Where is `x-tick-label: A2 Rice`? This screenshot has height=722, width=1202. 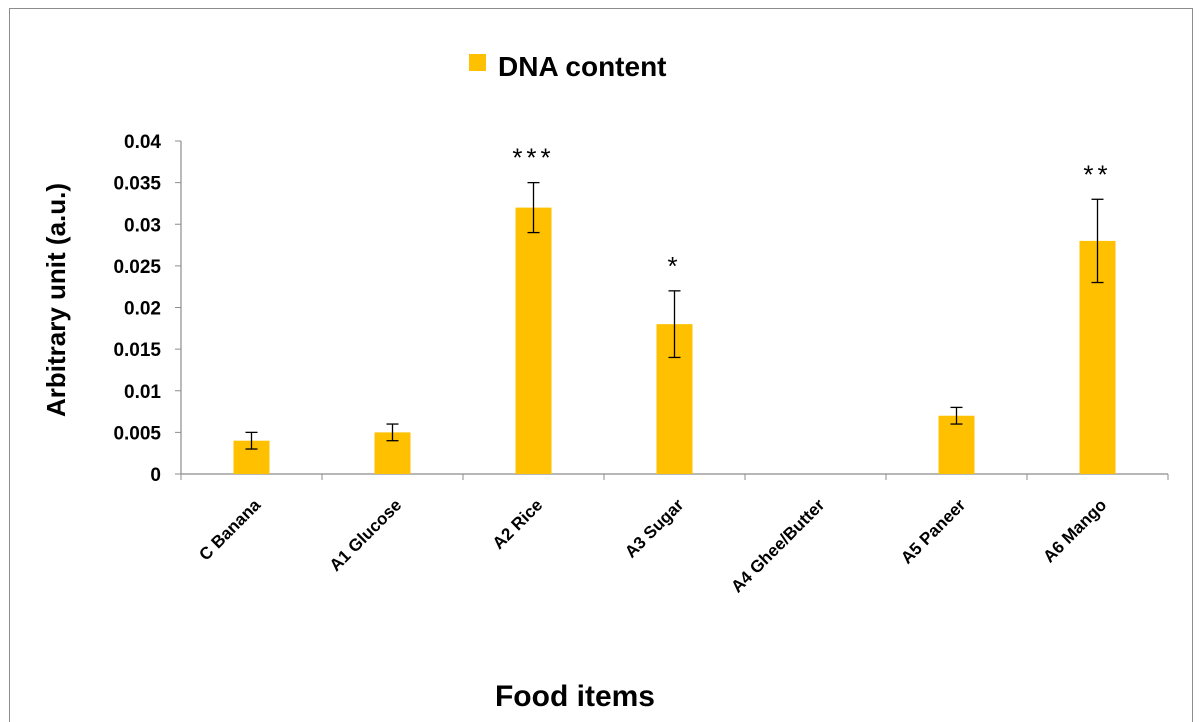
x-tick-label: A2 Rice is located at coordinates (518, 524).